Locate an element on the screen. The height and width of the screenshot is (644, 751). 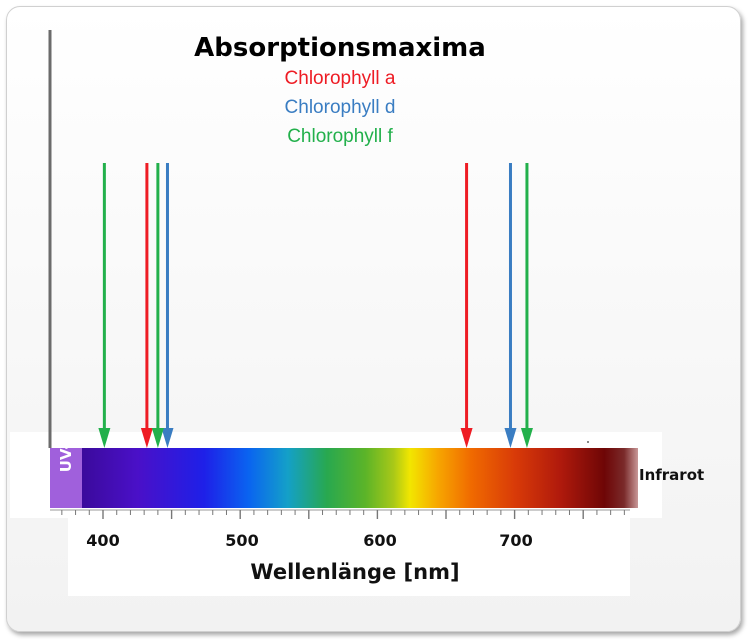
arrow-series1-697nm is located at coordinates (510, 305).